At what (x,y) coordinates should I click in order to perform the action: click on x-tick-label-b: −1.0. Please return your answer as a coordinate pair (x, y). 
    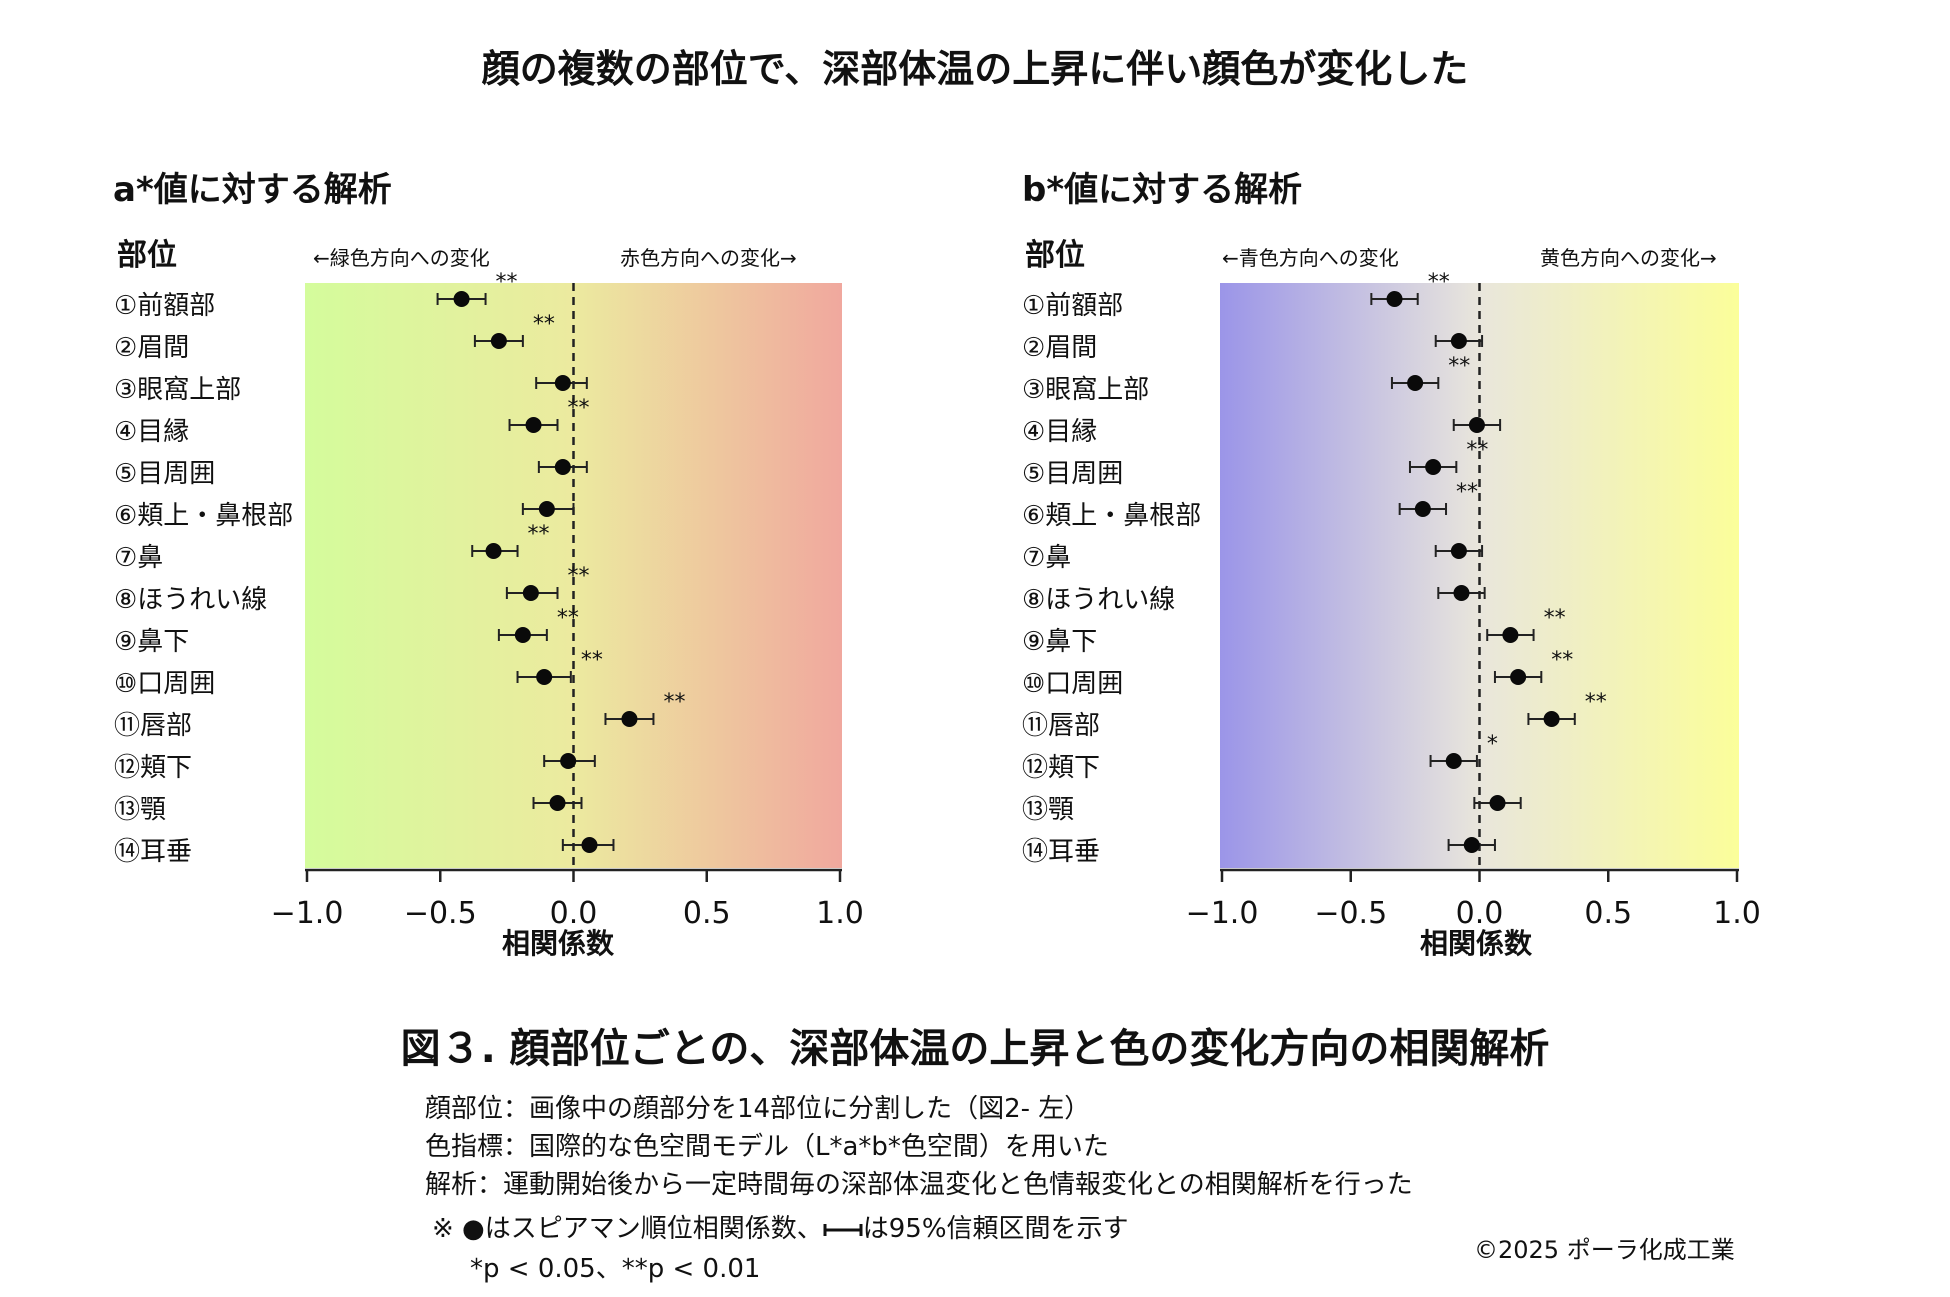
    Looking at the image, I should click on (1222, 913).